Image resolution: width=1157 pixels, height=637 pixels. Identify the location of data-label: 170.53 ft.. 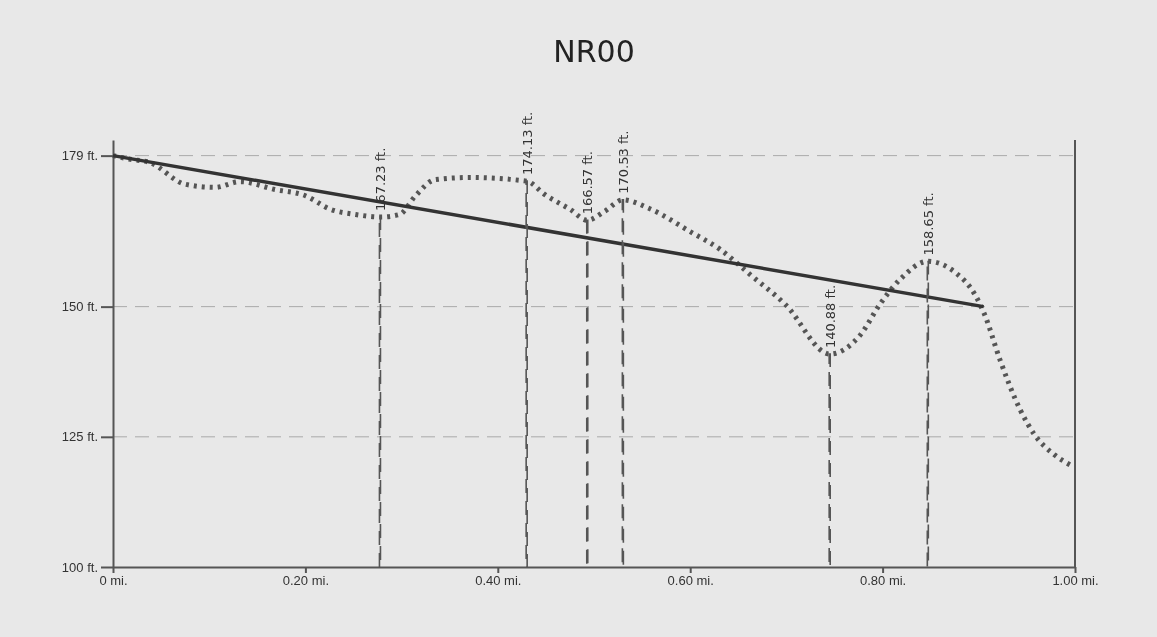
(623, 162).